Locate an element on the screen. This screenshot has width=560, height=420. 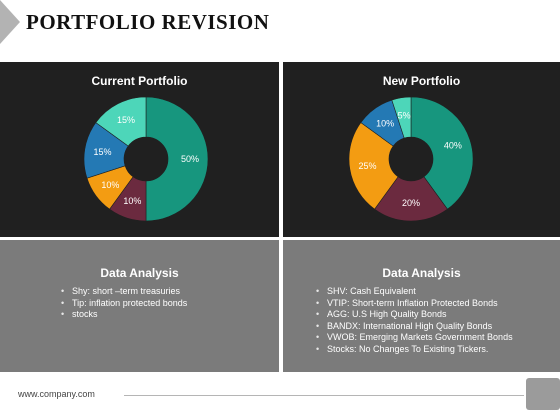
list-item: Stocks: No Changes To Existing Tickers. is located at coordinates (414, 350).